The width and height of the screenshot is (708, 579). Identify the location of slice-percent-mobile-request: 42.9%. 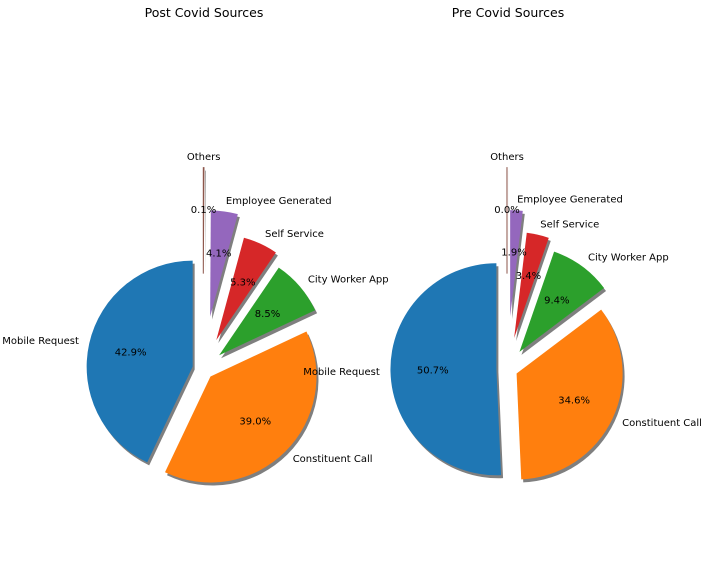
(131, 353).